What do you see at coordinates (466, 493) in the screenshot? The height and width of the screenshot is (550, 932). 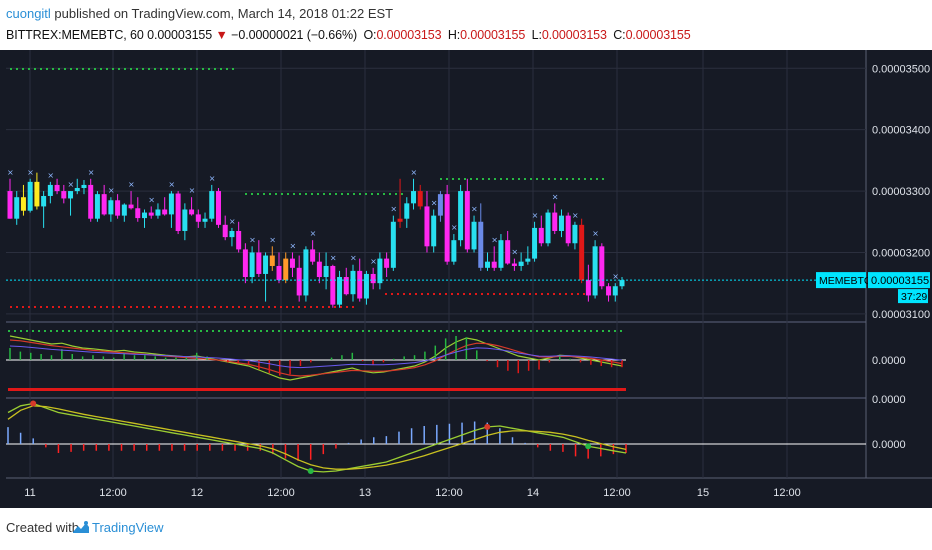 I see `time-axis-bg` at bounding box center [466, 493].